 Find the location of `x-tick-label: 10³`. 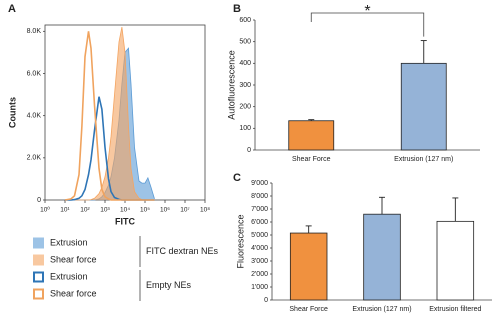

x-tick-label: 10³ is located at coordinates (105, 210).